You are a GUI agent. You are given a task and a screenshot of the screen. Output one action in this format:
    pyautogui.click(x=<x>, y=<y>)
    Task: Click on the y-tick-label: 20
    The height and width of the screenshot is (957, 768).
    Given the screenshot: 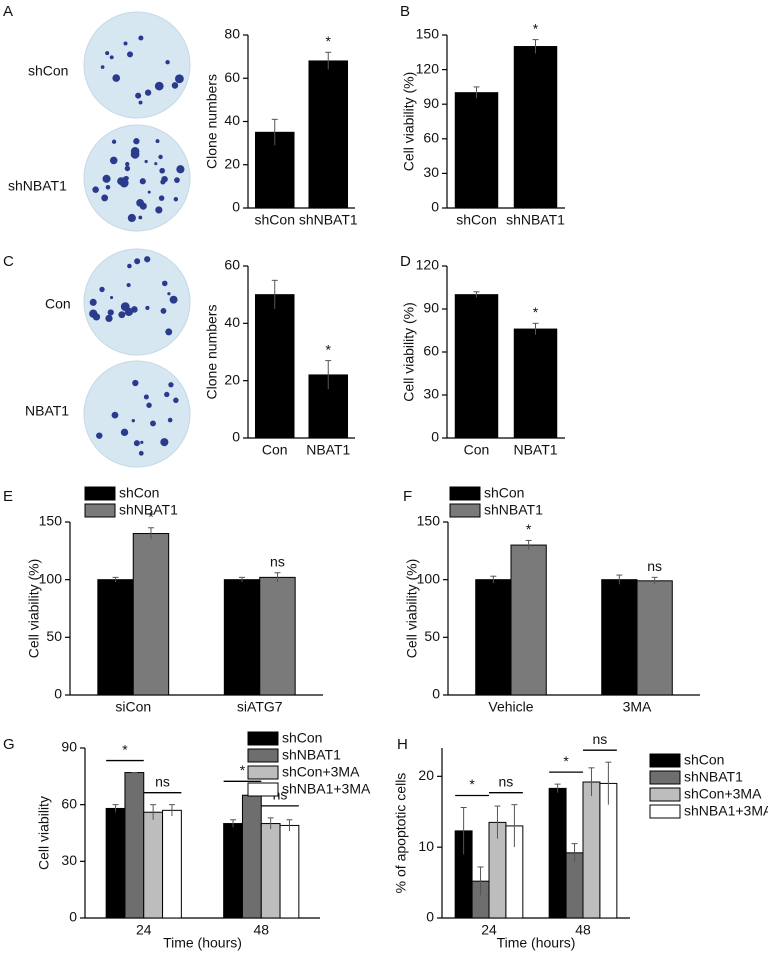 What is the action you would take?
    pyautogui.click(x=232, y=379)
    